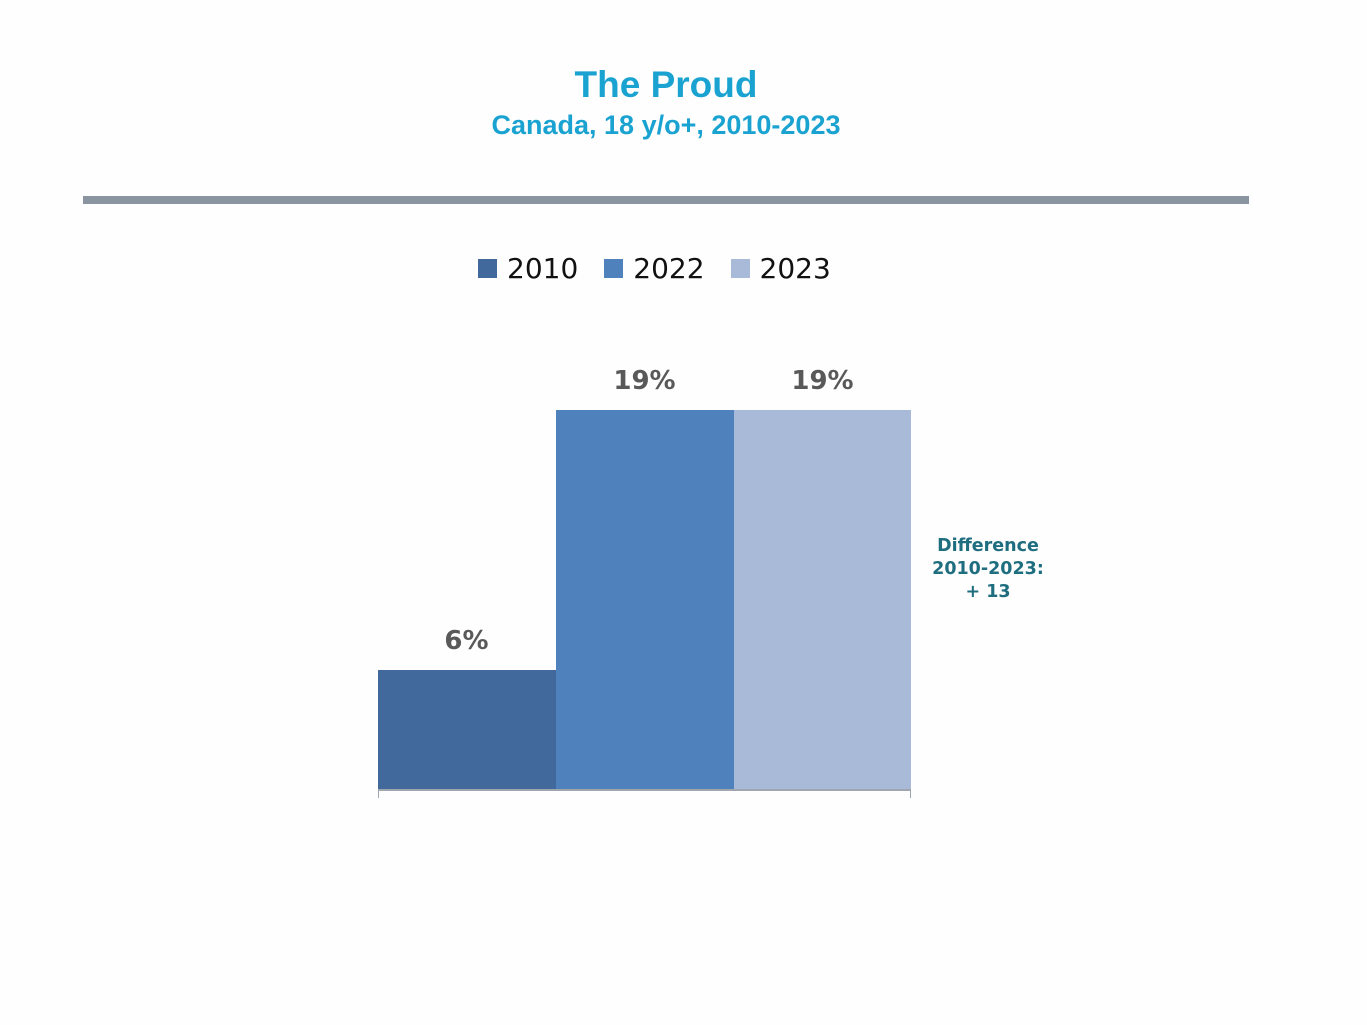 The width and height of the screenshot is (1367, 1025). I want to click on annotation-line: 2010-2023:, so click(988, 569).